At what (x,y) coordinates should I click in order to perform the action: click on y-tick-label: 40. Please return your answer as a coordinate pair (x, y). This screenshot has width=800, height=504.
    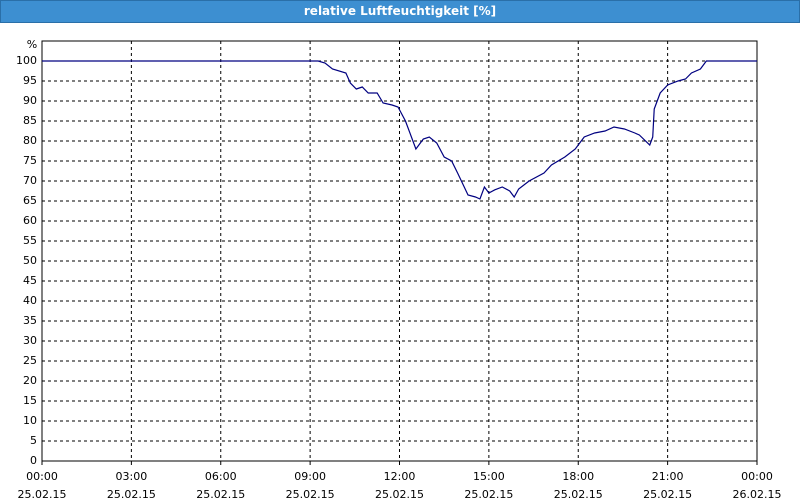
    Looking at the image, I should click on (30, 300).